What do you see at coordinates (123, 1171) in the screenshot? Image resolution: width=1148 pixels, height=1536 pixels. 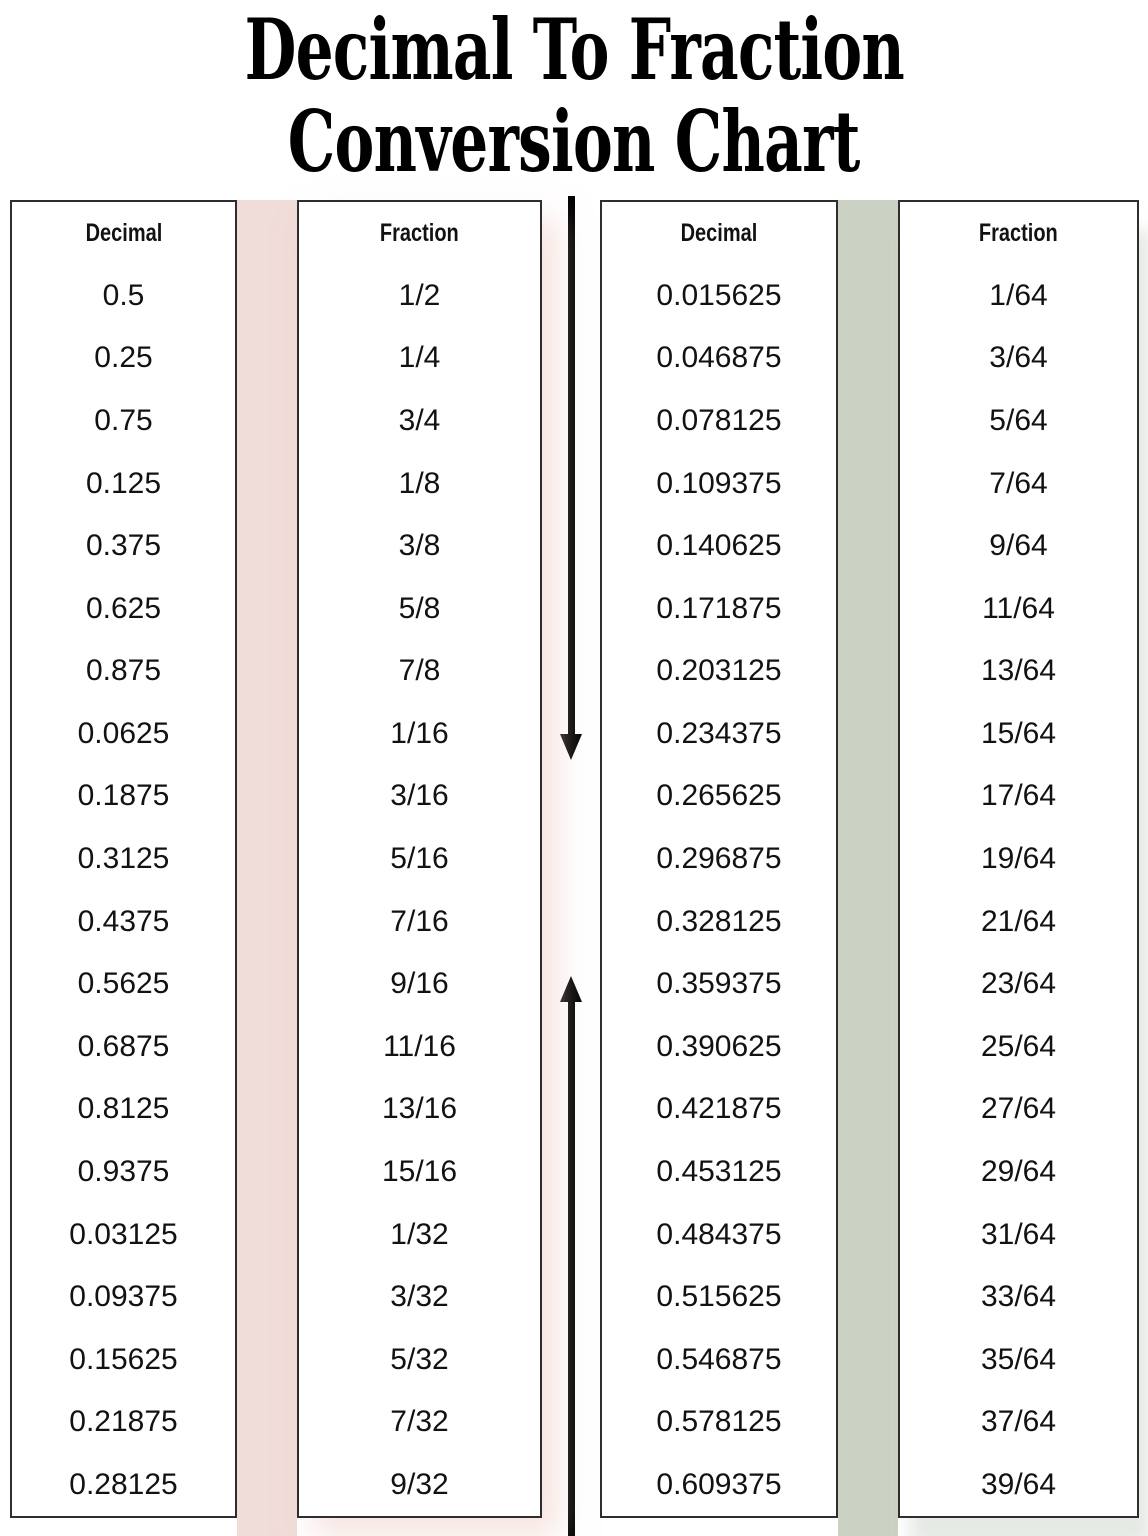 I see `left-decimal-value-cell: 0.9375` at bounding box center [123, 1171].